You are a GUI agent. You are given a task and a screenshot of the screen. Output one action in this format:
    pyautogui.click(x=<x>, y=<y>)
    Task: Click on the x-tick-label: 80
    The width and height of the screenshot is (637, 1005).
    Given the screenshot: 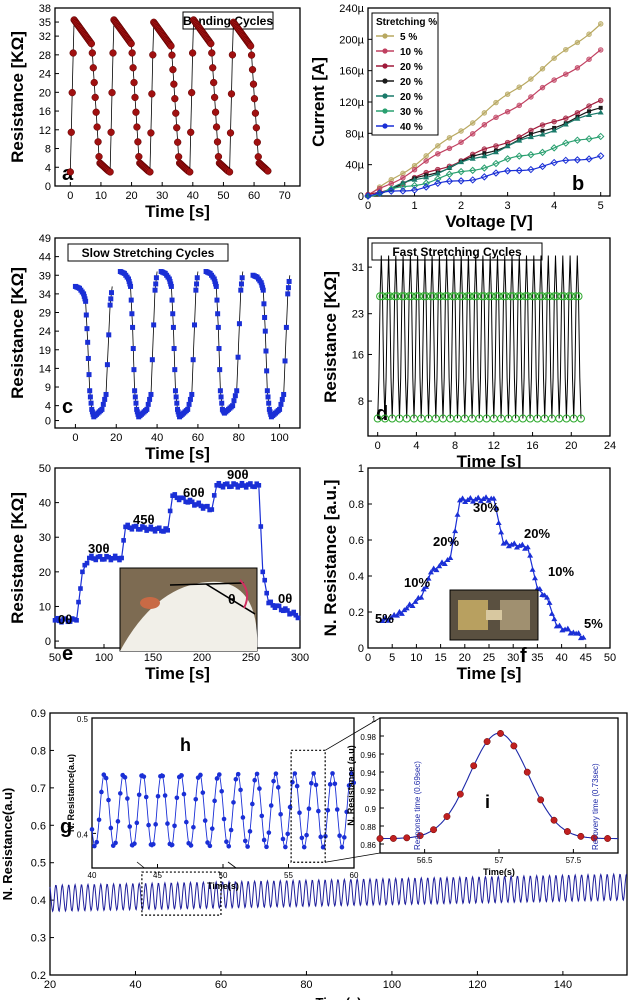 What is the action you would take?
    pyautogui.click(x=239, y=438)
    